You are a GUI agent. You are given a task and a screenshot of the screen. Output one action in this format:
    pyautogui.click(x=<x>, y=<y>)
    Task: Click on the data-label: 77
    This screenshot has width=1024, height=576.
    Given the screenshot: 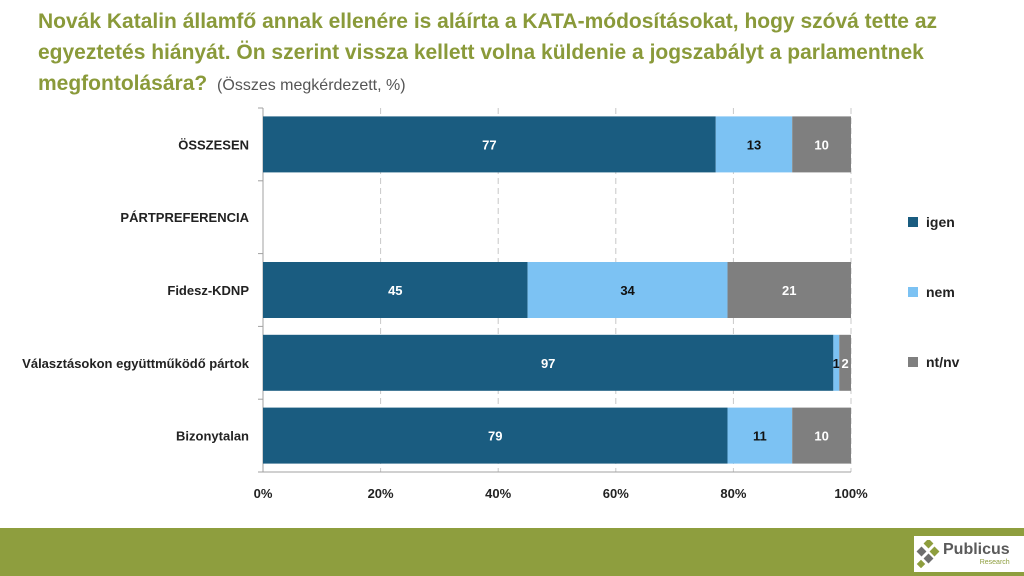 What is the action you would take?
    pyautogui.click(x=489, y=144)
    